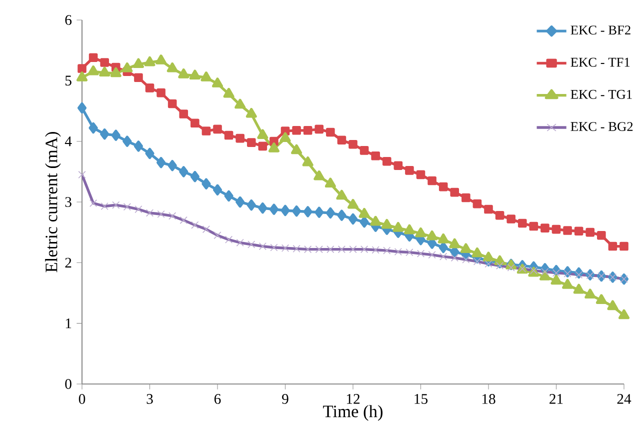  What do you see at coordinates (68, 20) in the screenshot?
I see `y-tick-label: 6` at bounding box center [68, 20].